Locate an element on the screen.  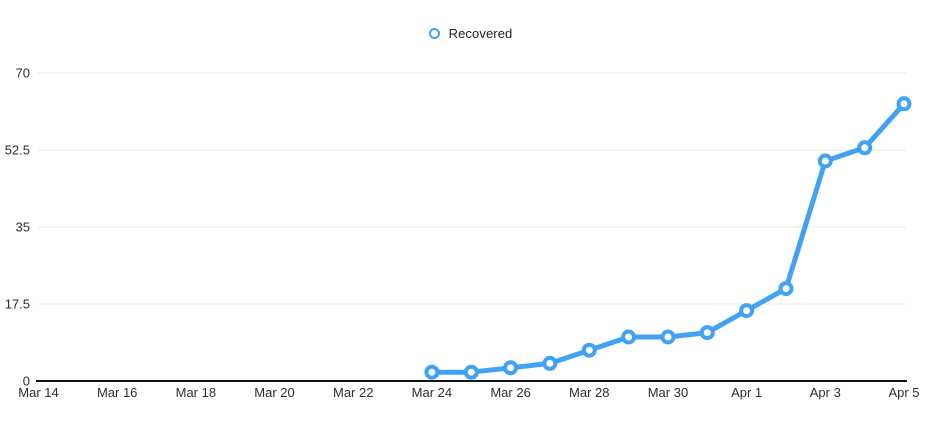
x-axis-tick-label: Mar 20 is located at coordinates (274, 392).